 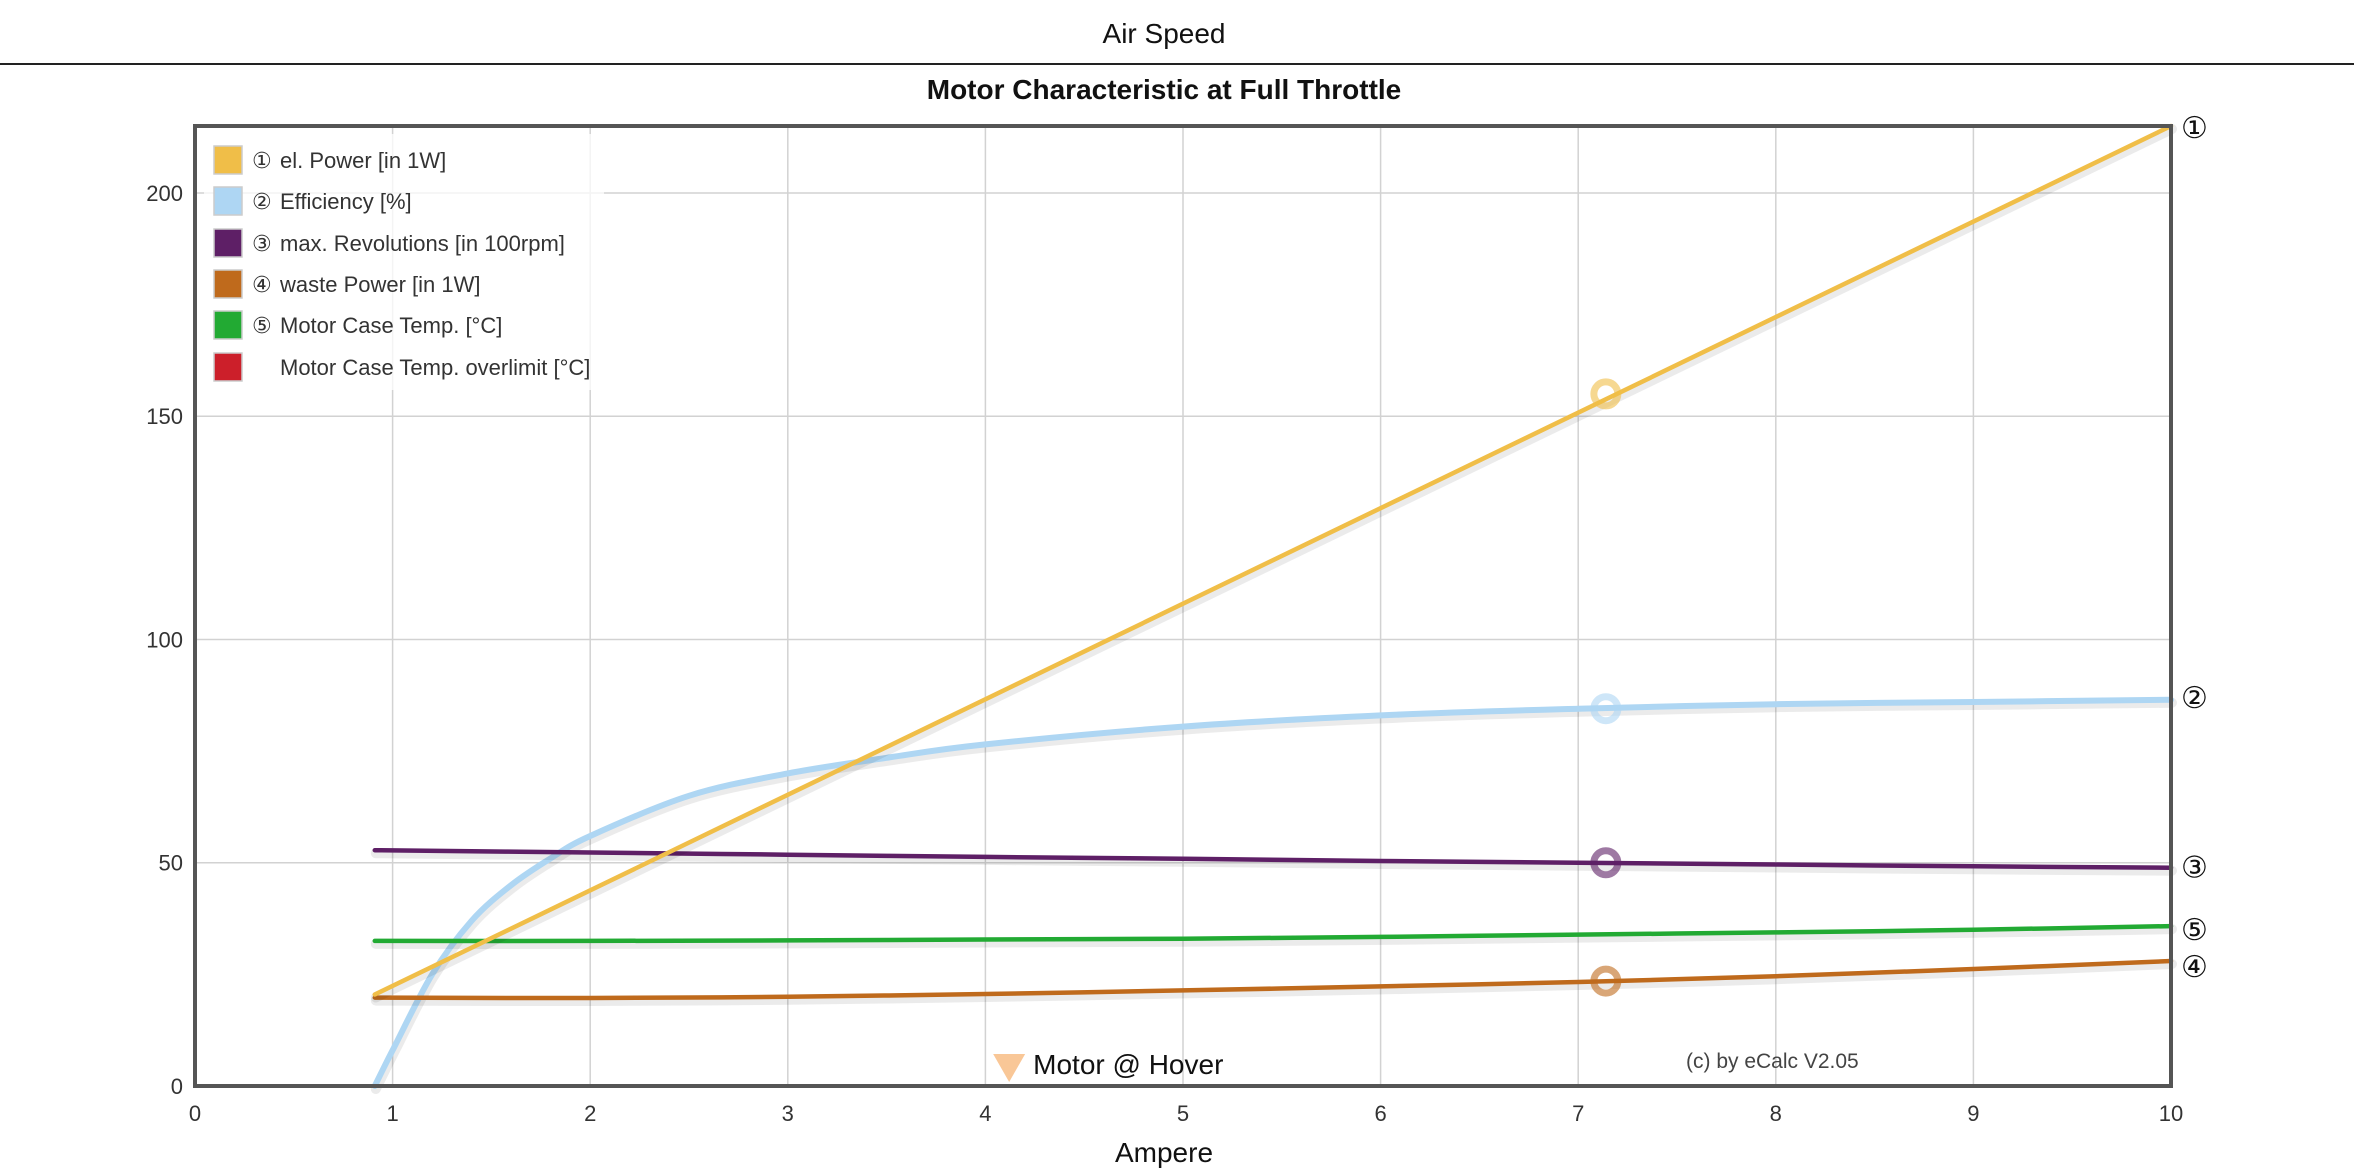 What do you see at coordinates (363, 160) in the screenshot?
I see `legend-entry-label: el. Power [in 1W]` at bounding box center [363, 160].